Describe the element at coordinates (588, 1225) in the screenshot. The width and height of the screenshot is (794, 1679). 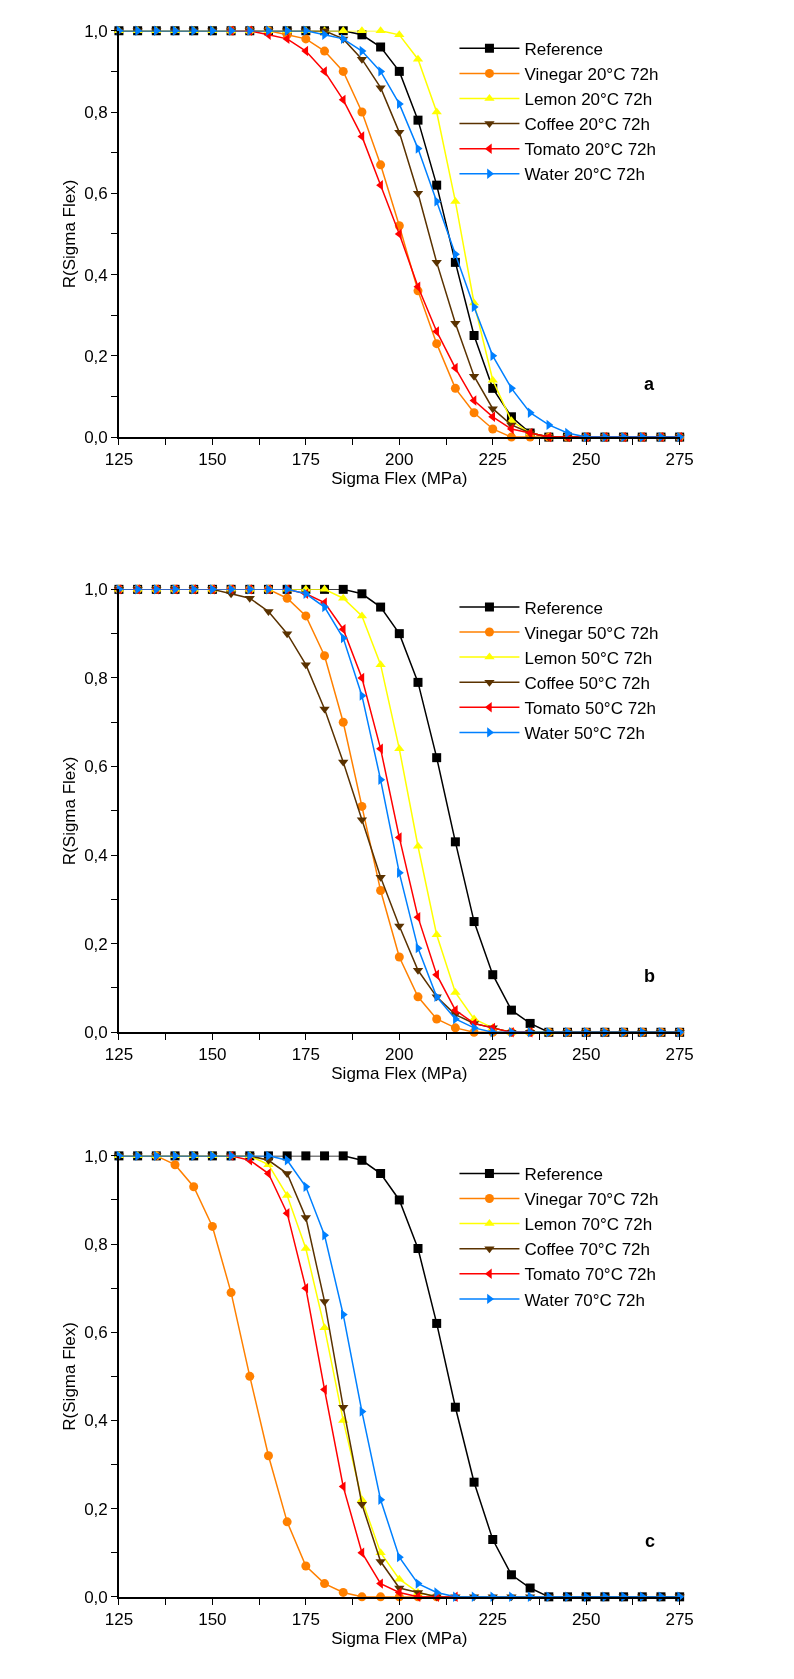
I see `legend-label: Lemon 70°C 72h` at that location.